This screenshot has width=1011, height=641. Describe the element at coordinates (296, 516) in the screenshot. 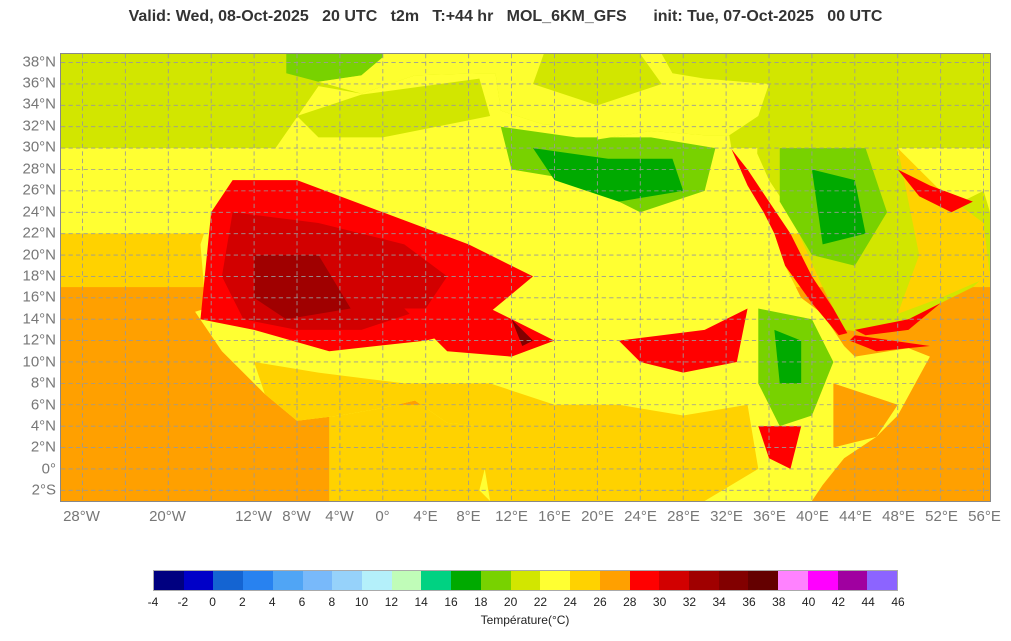

I see `lon-tick-label: 8°W` at that location.